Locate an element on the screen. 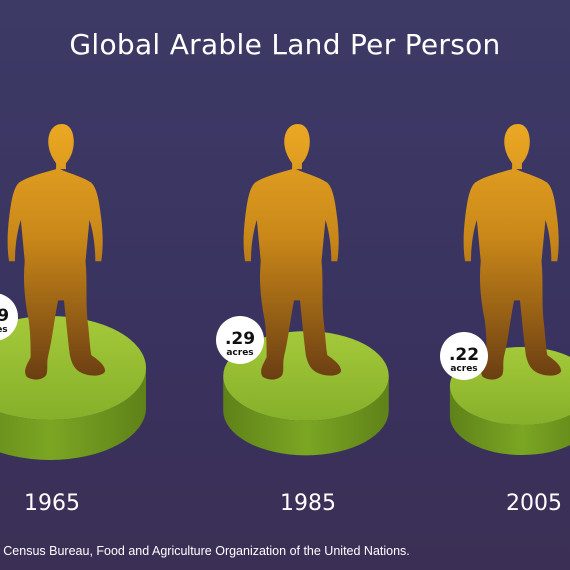  land-disk-1985 is located at coordinates (306, 376).